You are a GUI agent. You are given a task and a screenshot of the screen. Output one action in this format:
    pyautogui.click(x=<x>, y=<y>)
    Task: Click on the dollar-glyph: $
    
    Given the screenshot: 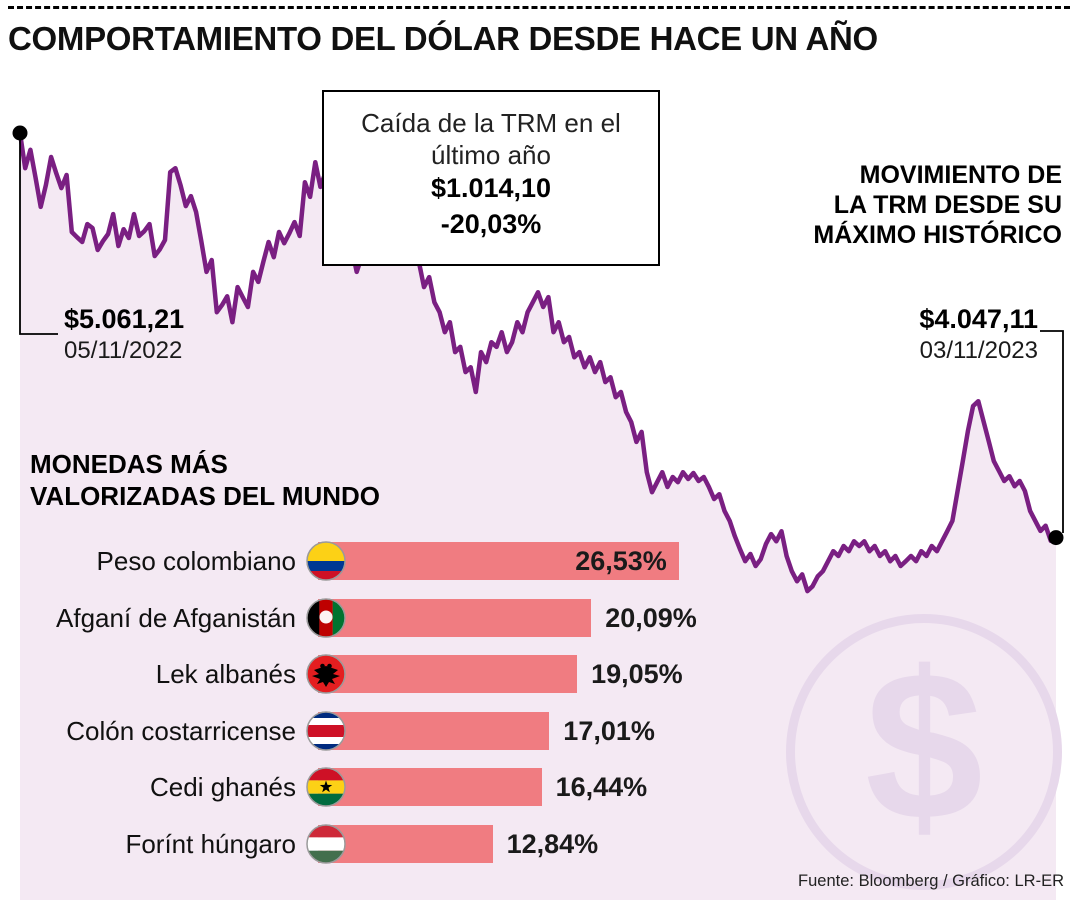 What is the action you would take?
    pyautogui.click(x=924, y=745)
    